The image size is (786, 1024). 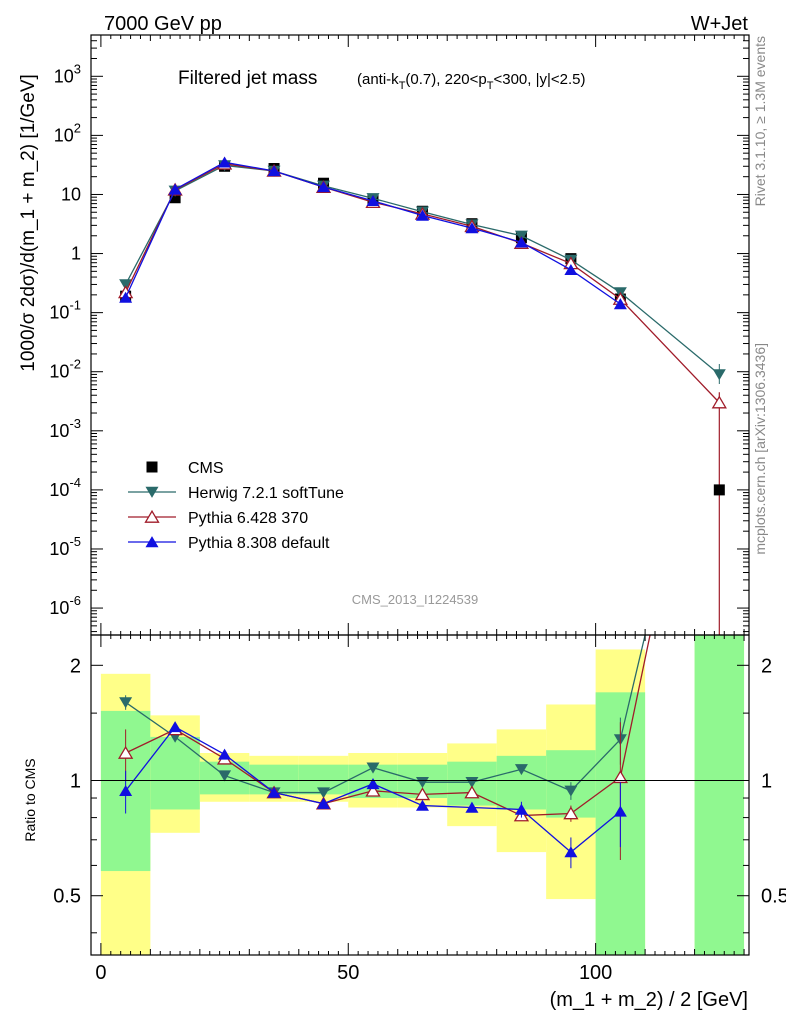 What do you see at coordinates (67, 132) in the screenshot?
I see `y-tick-label: 10²` at bounding box center [67, 132].